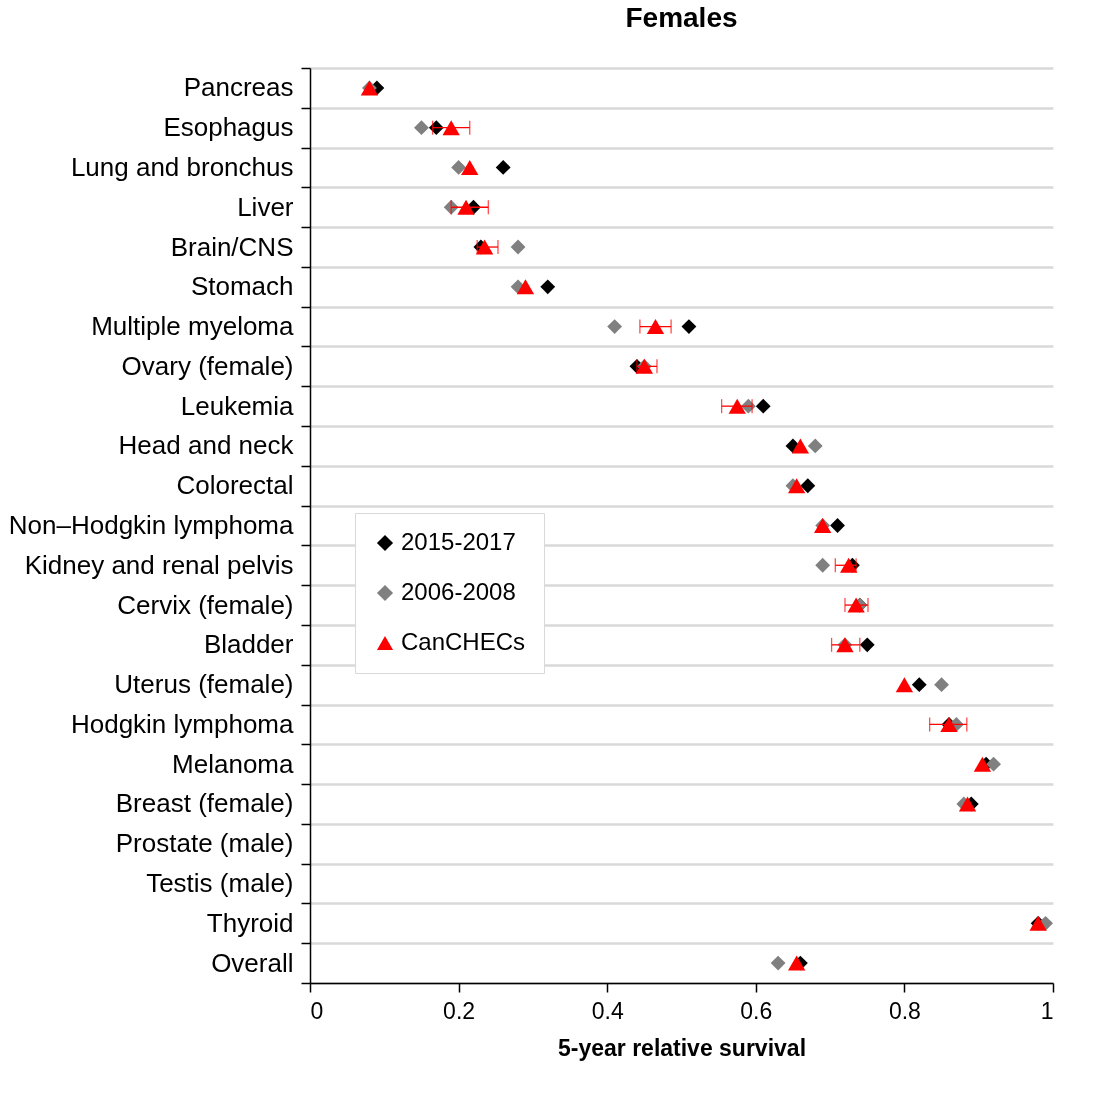 This screenshot has height=1099, width=1120. Describe the element at coordinates (206, 445) in the screenshot. I see `y-tick-label: Head and neck` at that location.